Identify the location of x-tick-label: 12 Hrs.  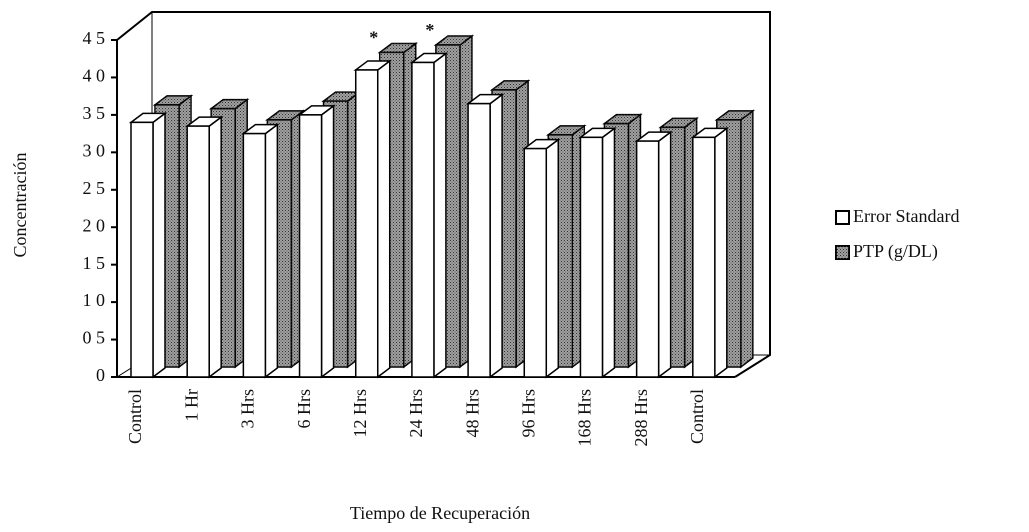
(360, 413).